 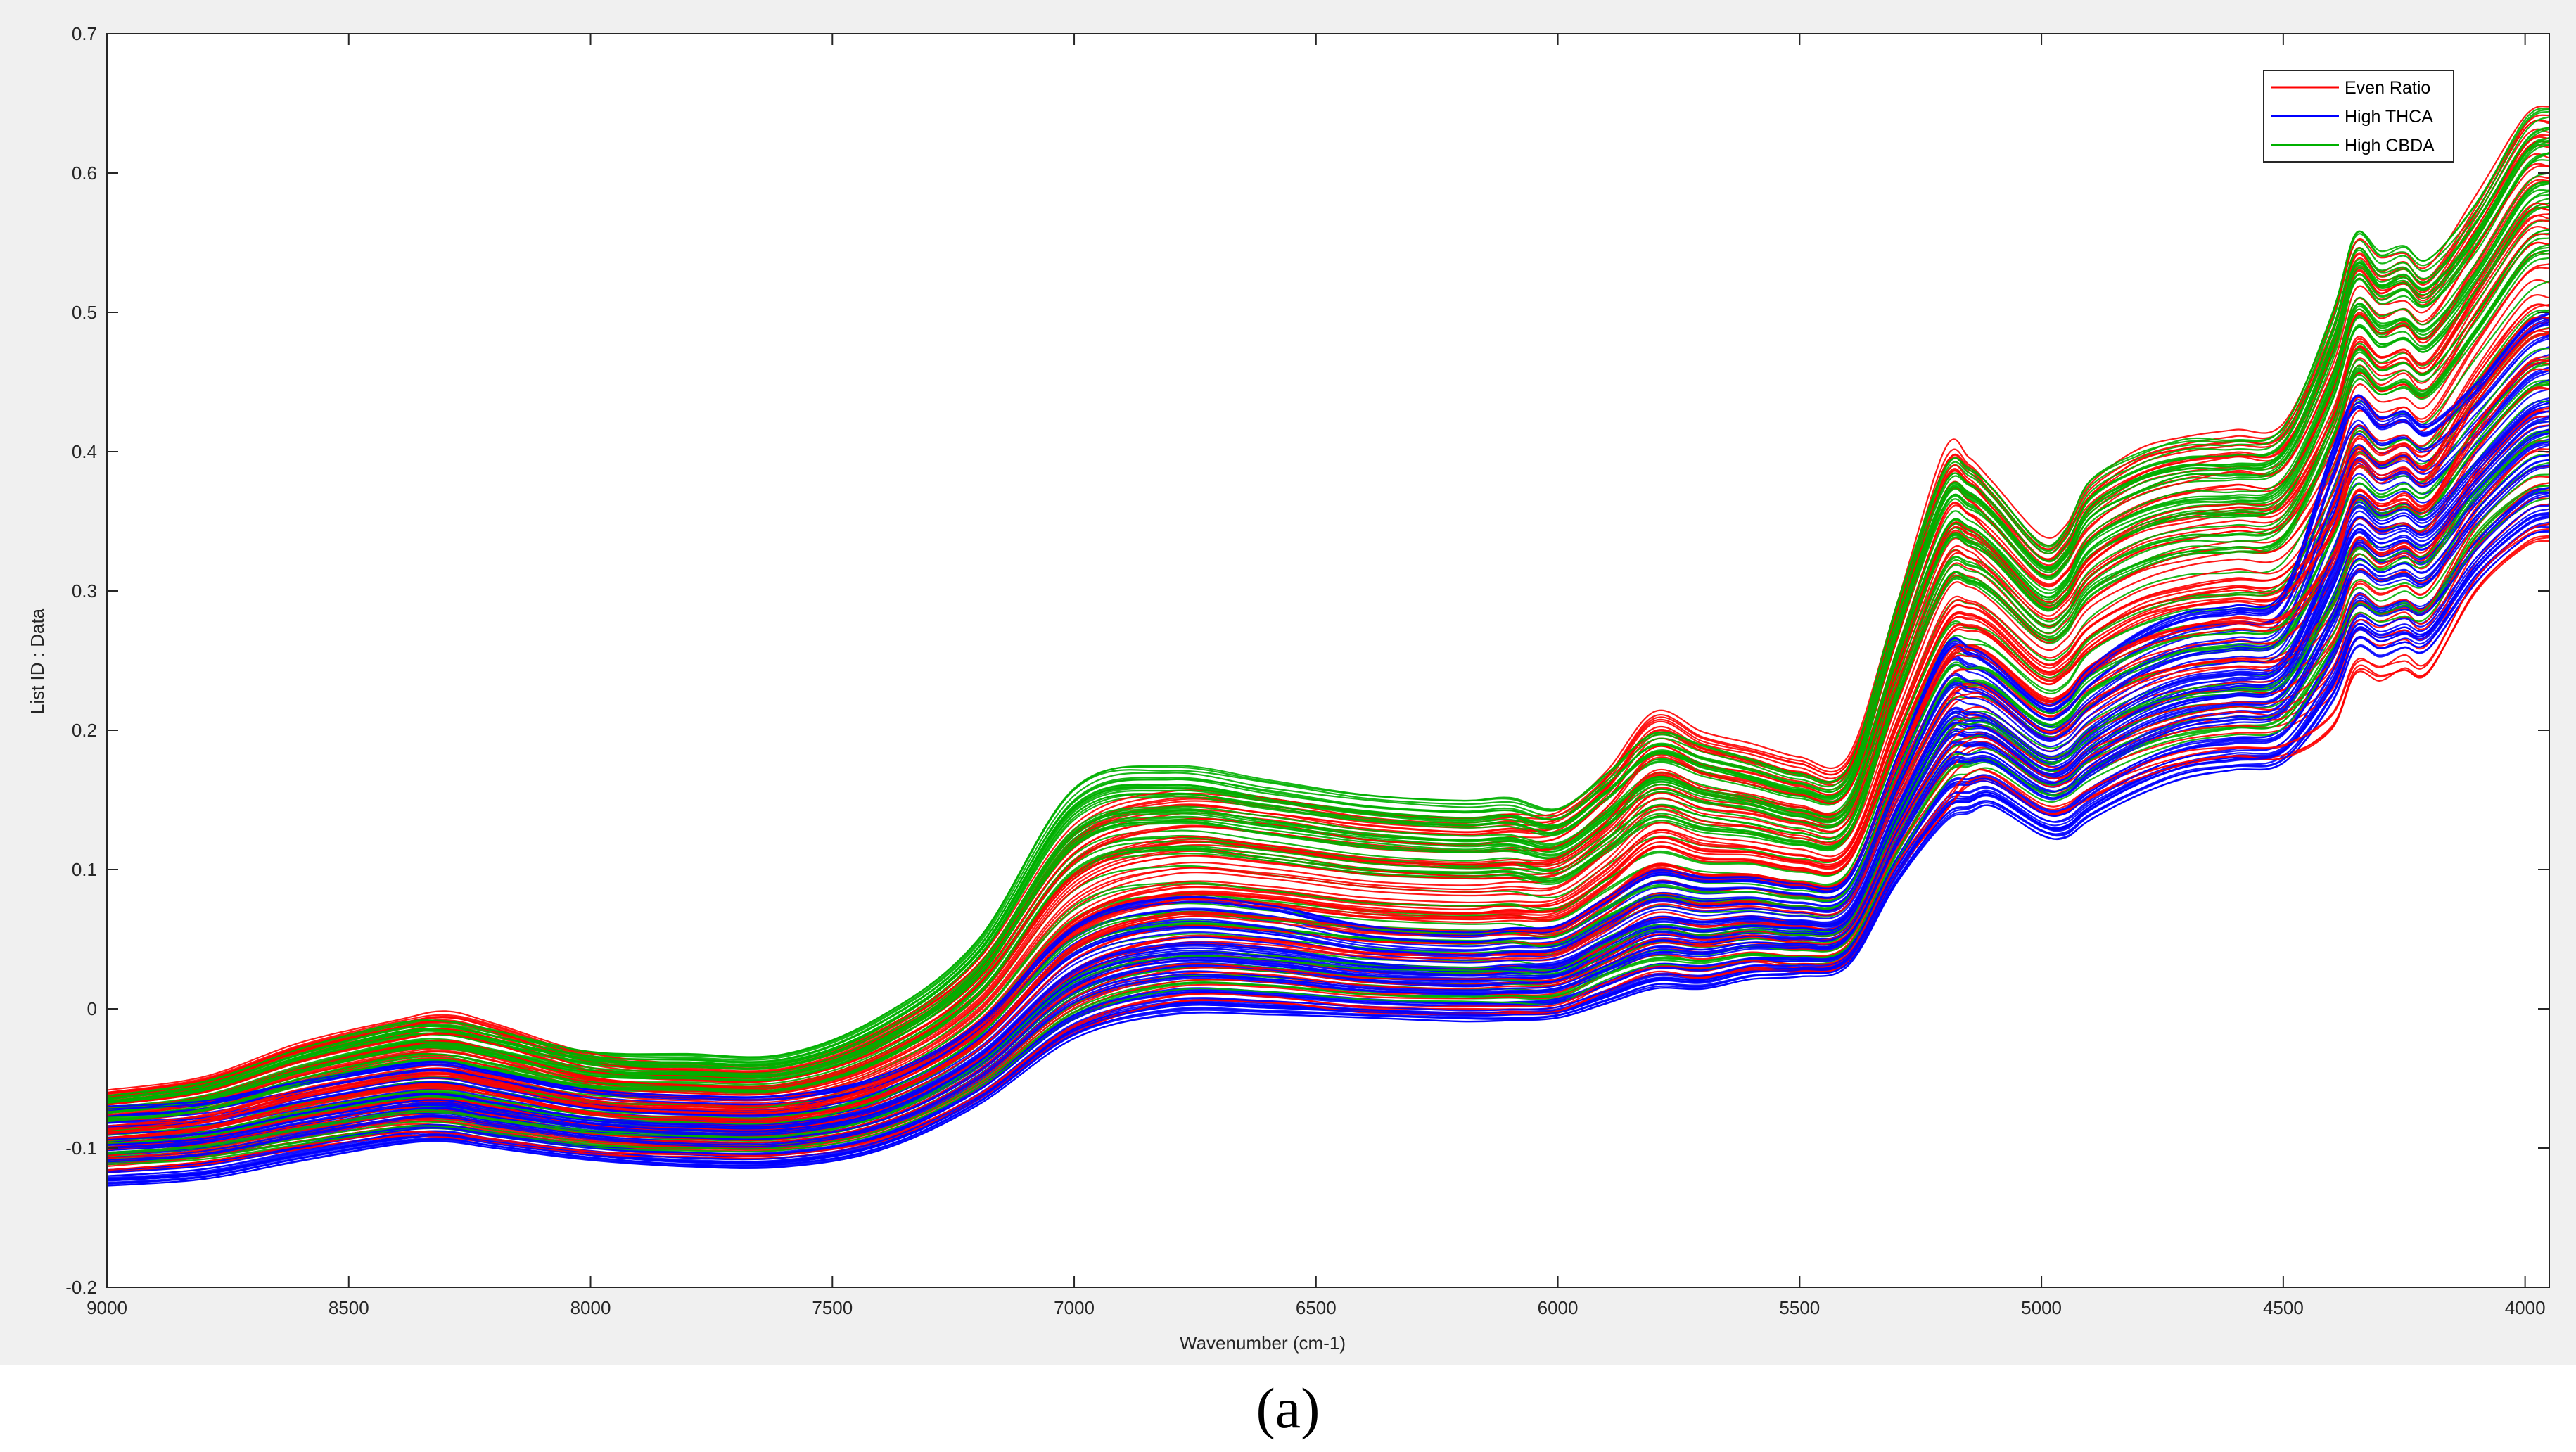 What do you see at coordinates (84, 312) in the screenshot?
I see `y-tick-label: 0.5` at bounding box center [84, 312].